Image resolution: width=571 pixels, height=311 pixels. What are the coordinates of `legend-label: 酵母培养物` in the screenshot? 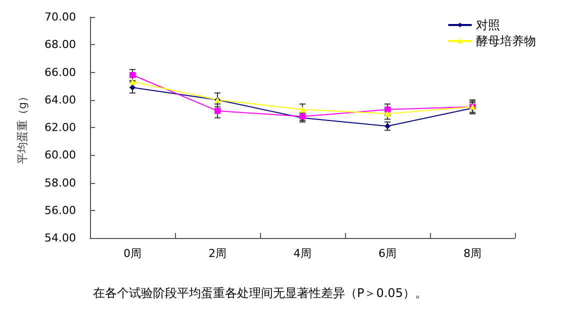 It's located at (506, 41).